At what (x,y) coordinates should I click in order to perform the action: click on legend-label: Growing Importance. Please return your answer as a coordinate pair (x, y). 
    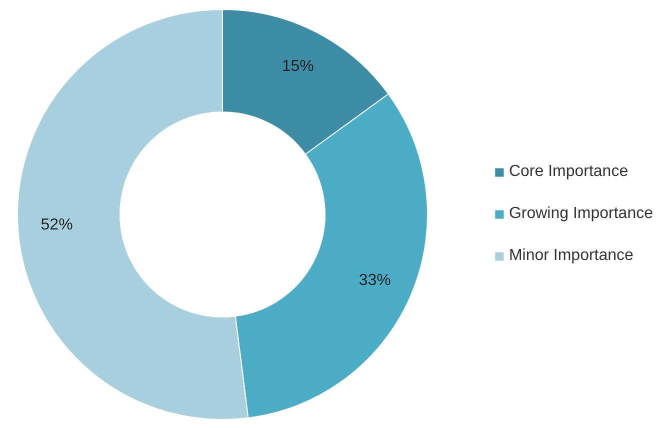
    Looking at the image, I should click on (580, 214).